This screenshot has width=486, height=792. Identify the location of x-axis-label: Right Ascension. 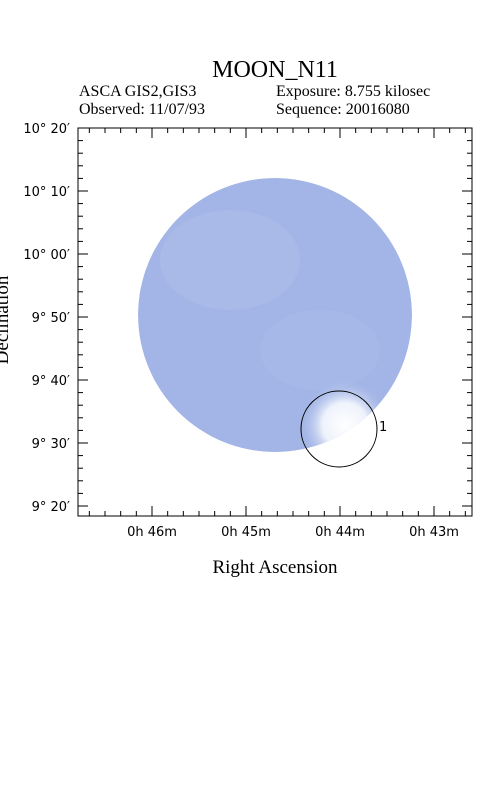
(275, 567).